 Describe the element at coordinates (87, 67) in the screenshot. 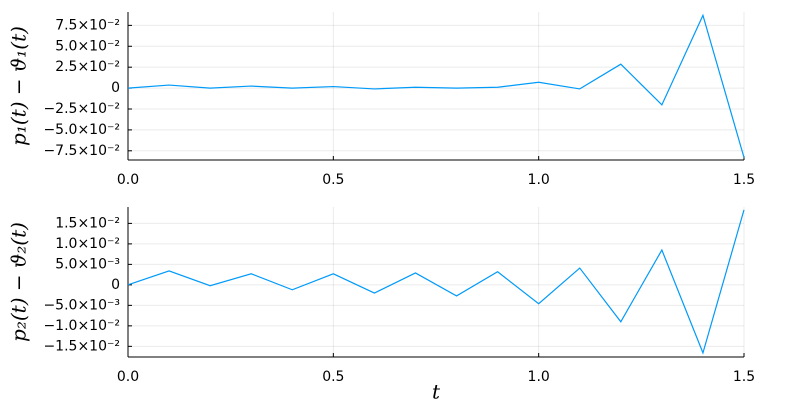

I see `y-tick-label: 2.5×10⁻²` at that location.